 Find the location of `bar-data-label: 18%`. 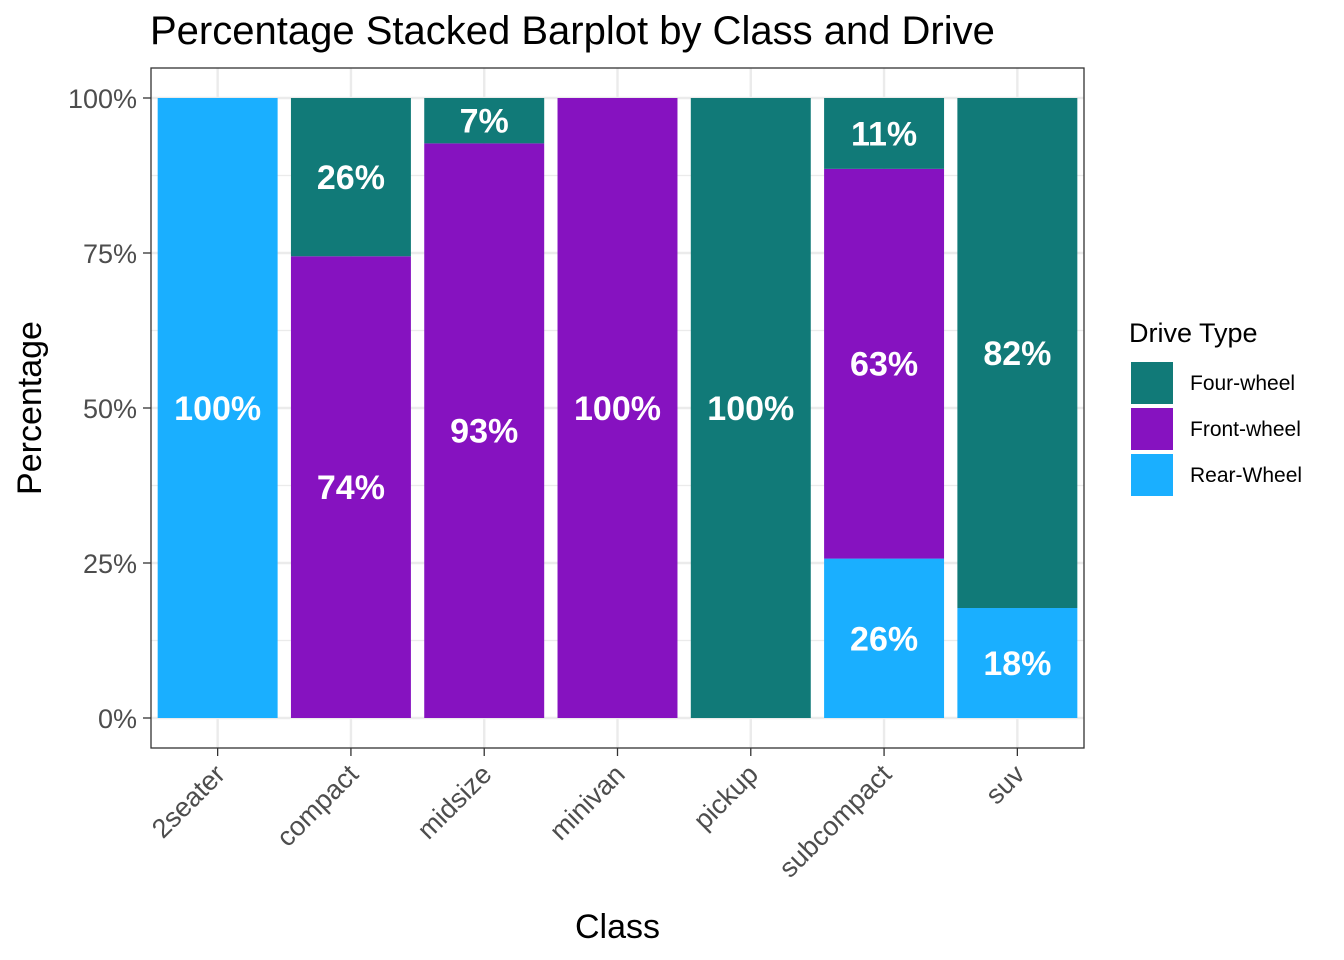

bar-data-label: 18% is located at coordinates (1017, 664).